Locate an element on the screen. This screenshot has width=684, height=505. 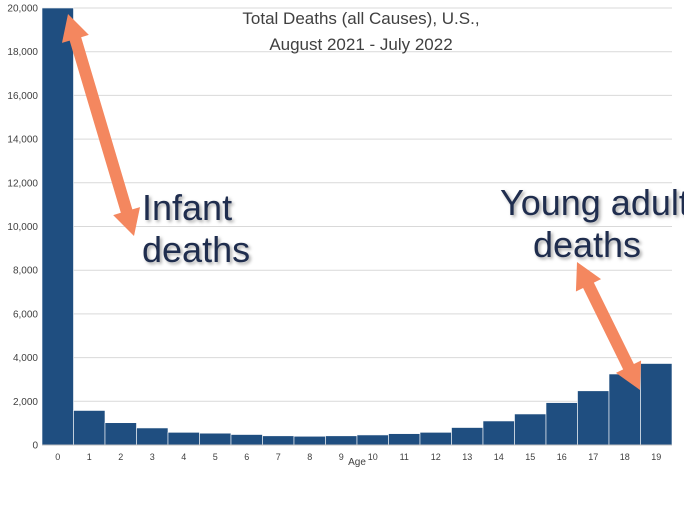
infant-annotation-line-2: deaths is located at coordinates (196, 249).